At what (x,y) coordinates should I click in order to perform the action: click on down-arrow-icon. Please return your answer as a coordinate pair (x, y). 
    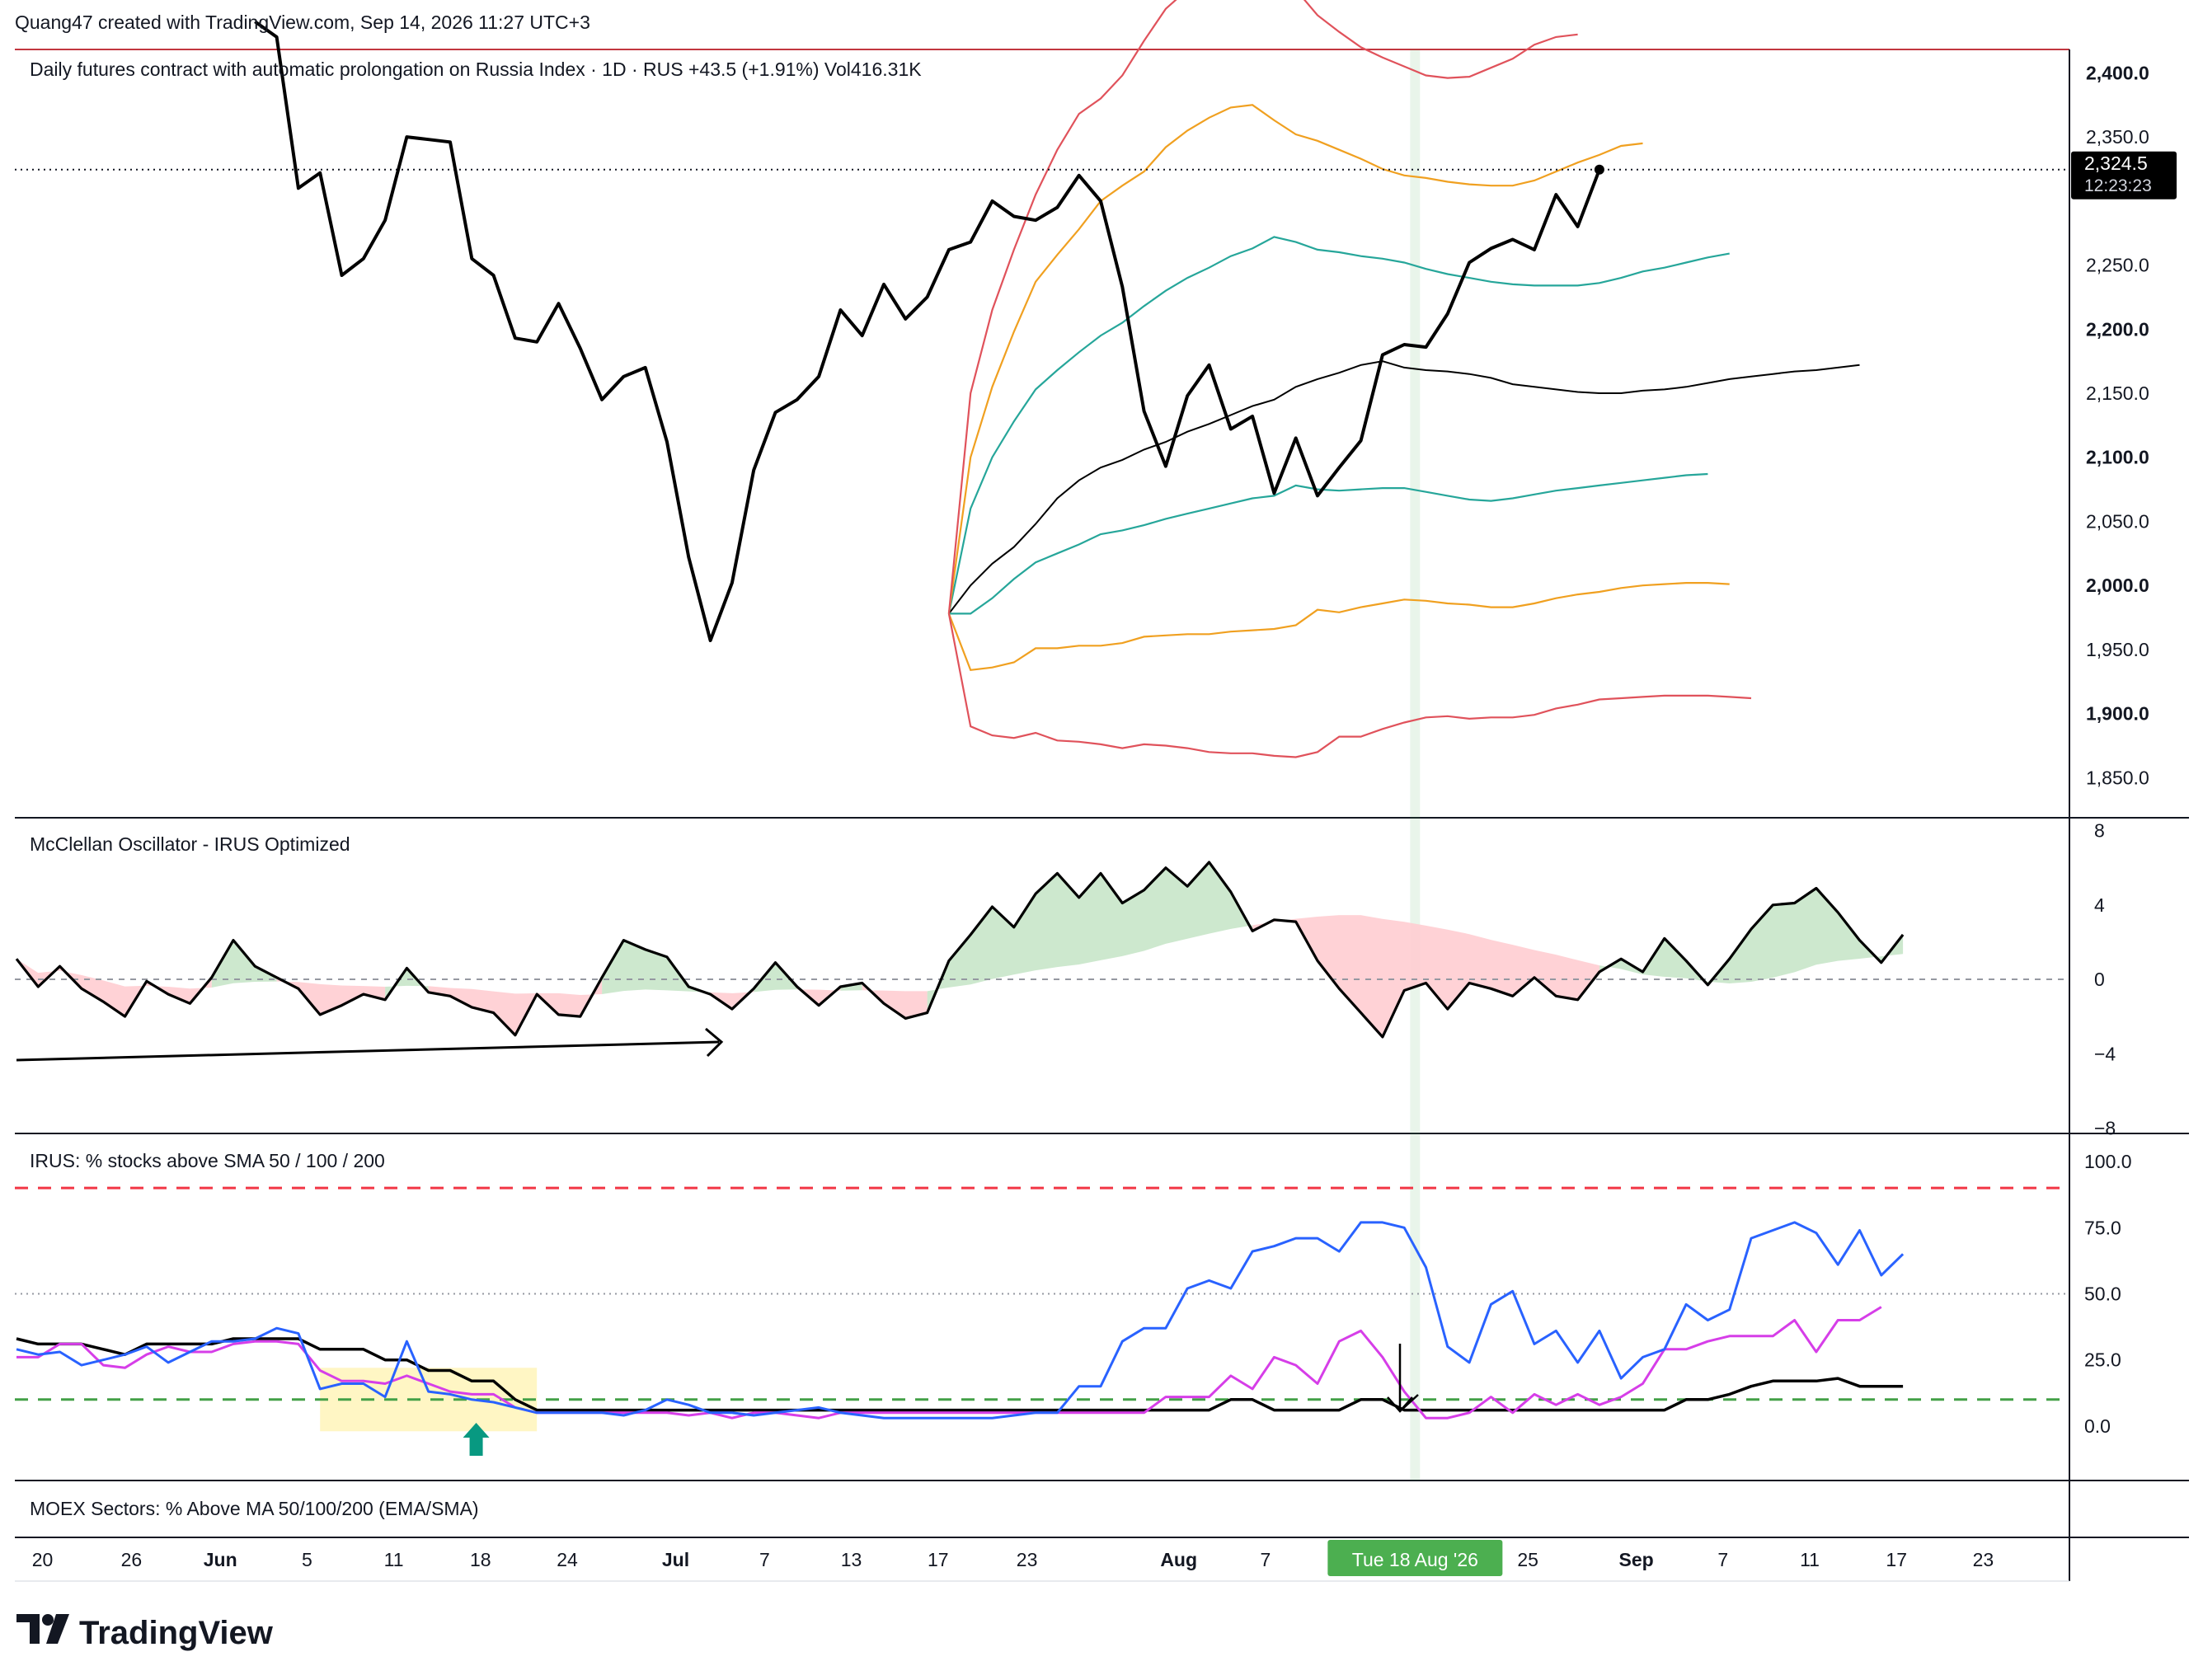
    Looking at the image, I should click on (1403, 1378).